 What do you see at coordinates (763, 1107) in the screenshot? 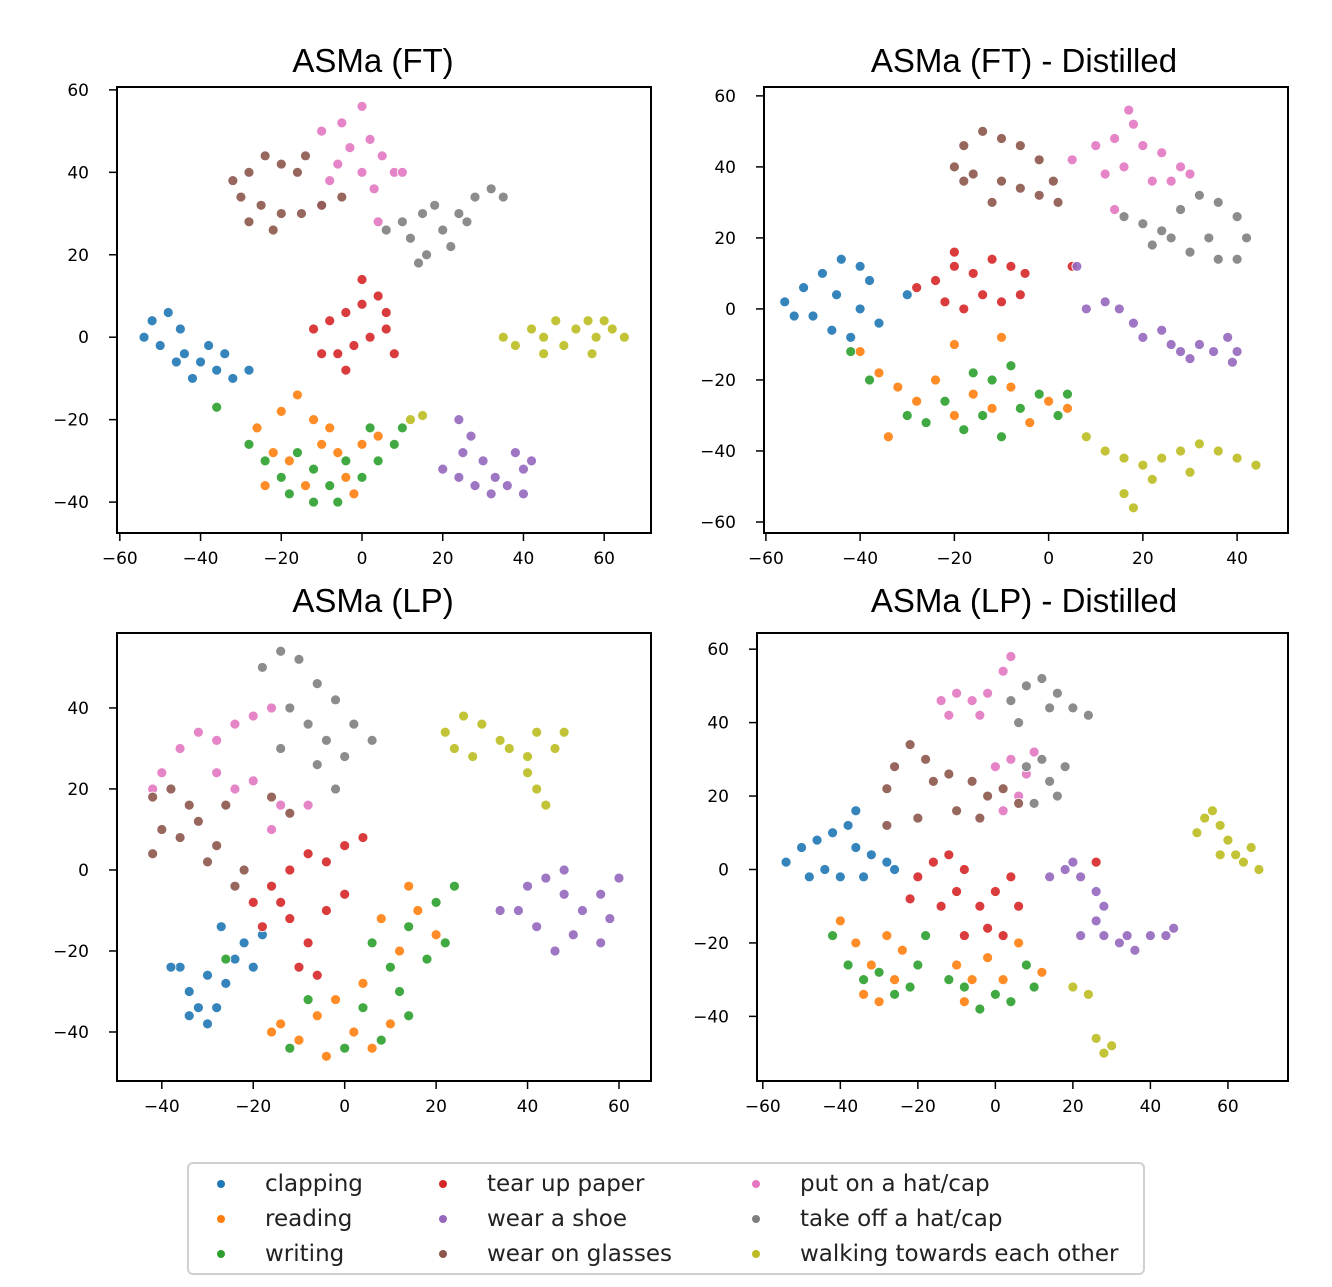
I see `x-tick-label: −60` at bounding box center [763, 1107].